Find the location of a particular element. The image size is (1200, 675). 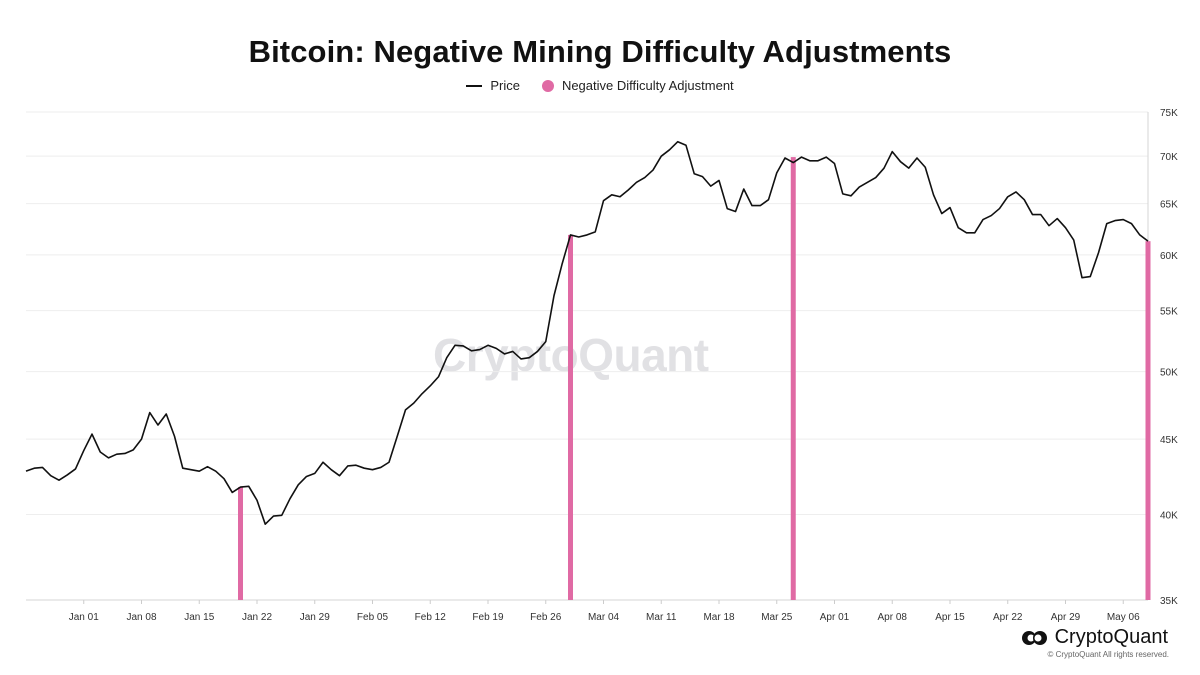

x-tick-label: Jan 01 is located at coordinates (84, 617).